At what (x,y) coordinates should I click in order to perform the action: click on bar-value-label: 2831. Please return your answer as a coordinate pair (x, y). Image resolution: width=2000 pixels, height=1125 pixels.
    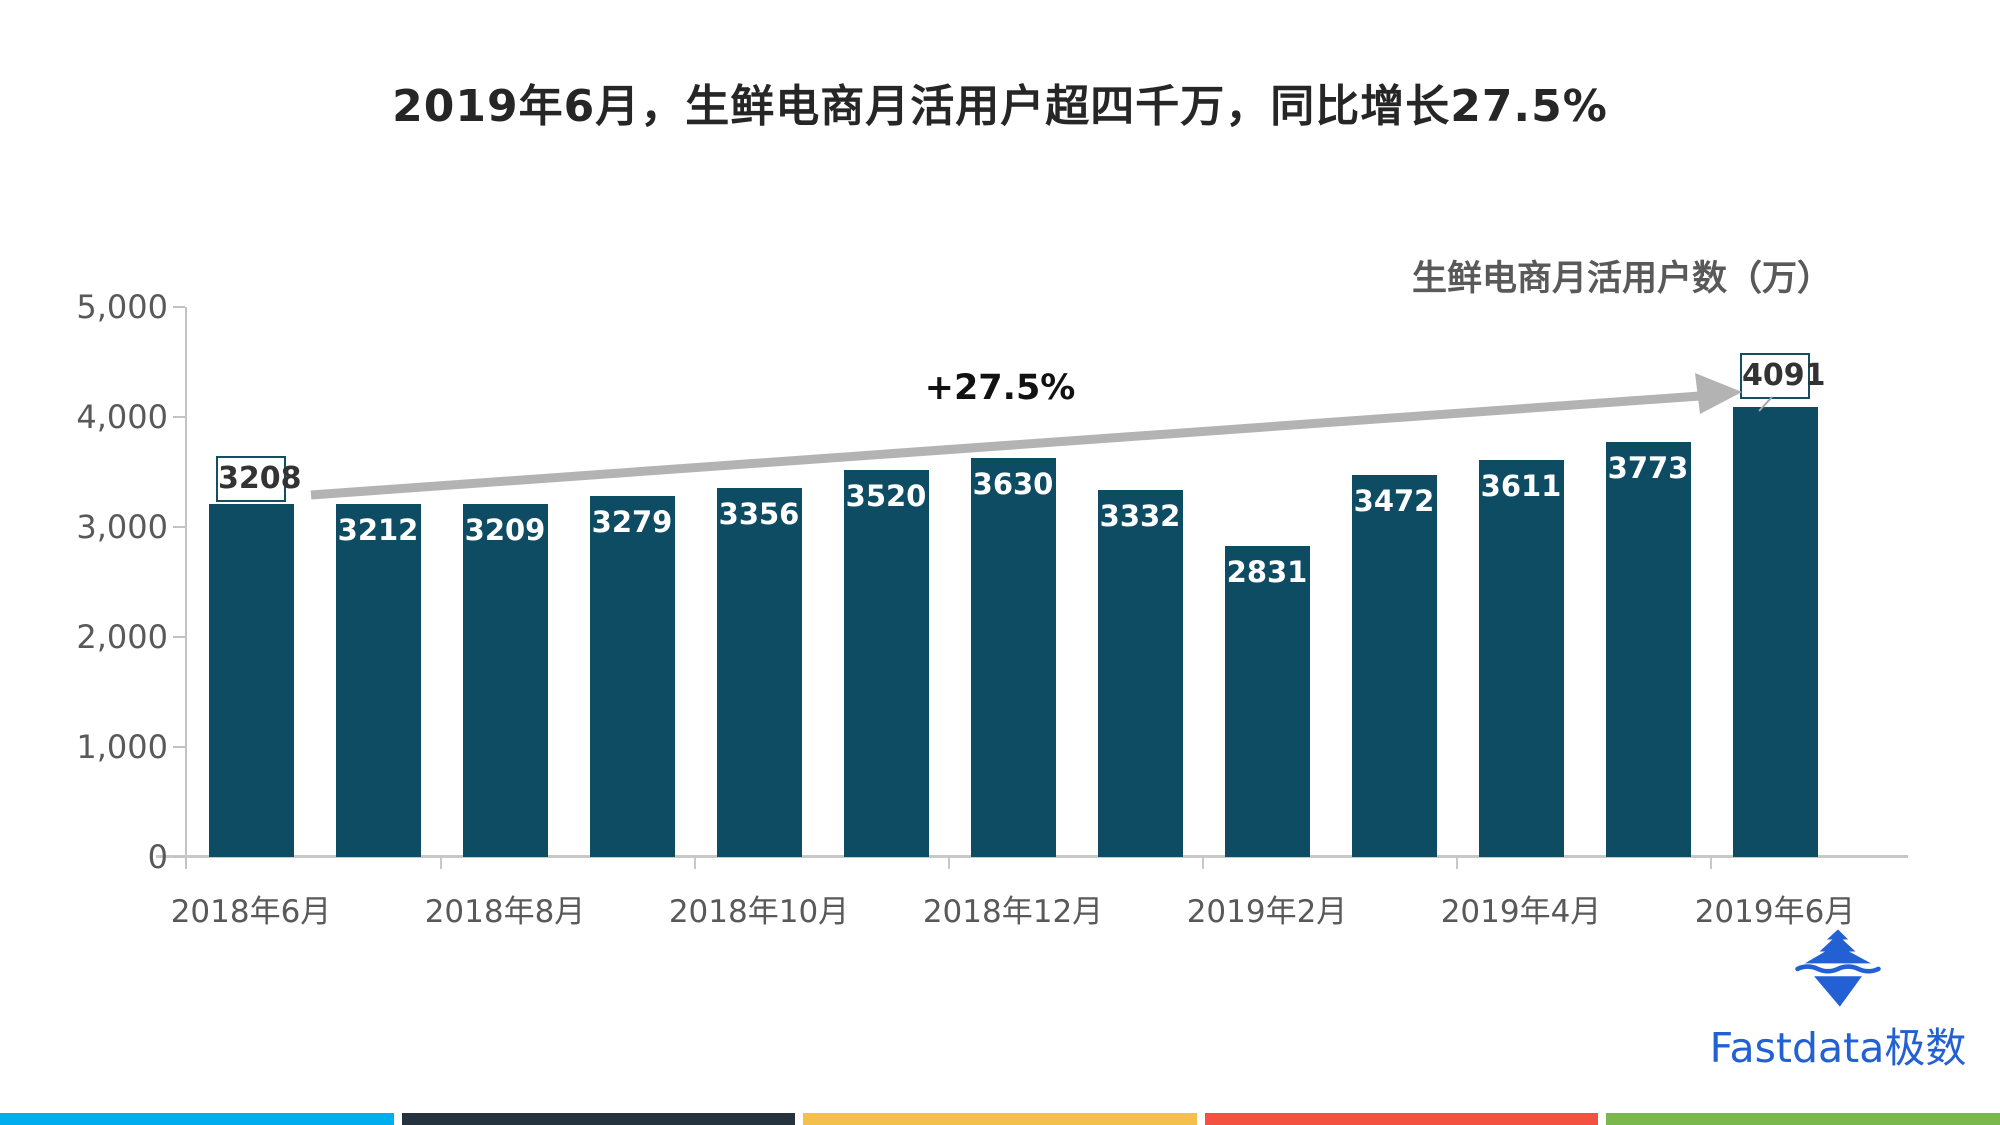
    Looking at the image, I should click on (1267, 571).